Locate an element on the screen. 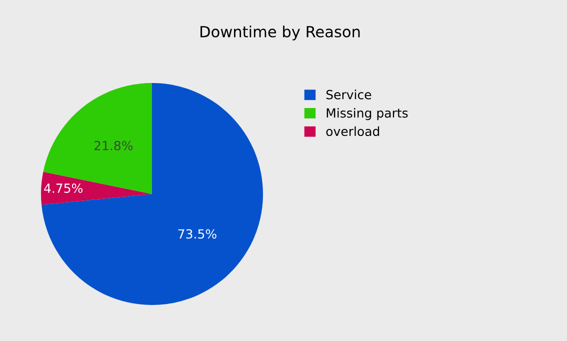  data-label: 21.8% is located at coordinates (113, 145).